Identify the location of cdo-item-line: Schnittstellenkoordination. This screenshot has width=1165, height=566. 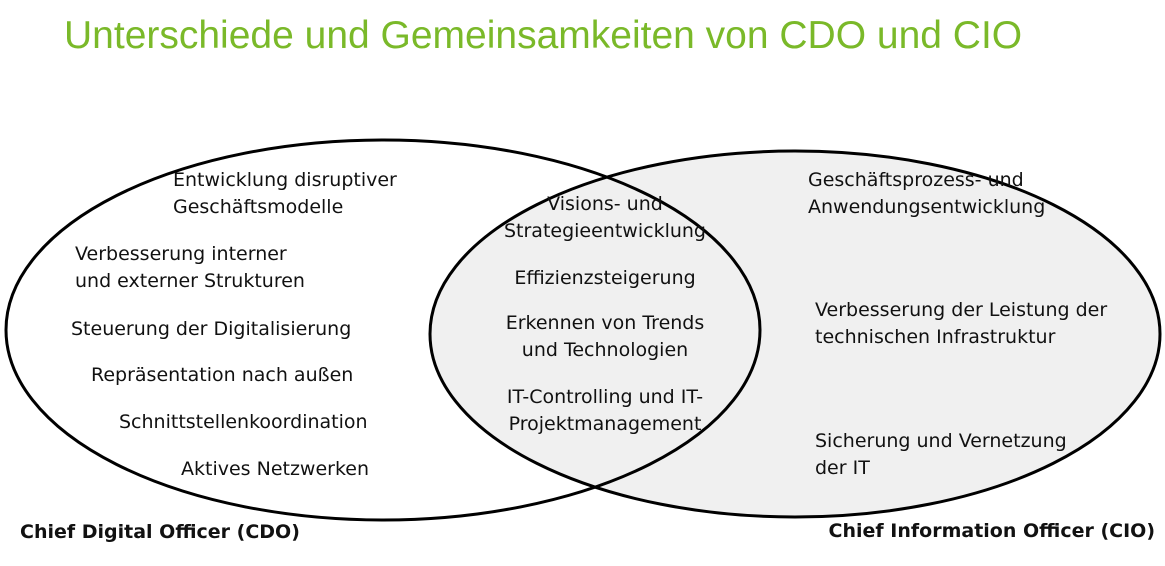
(243, 422).